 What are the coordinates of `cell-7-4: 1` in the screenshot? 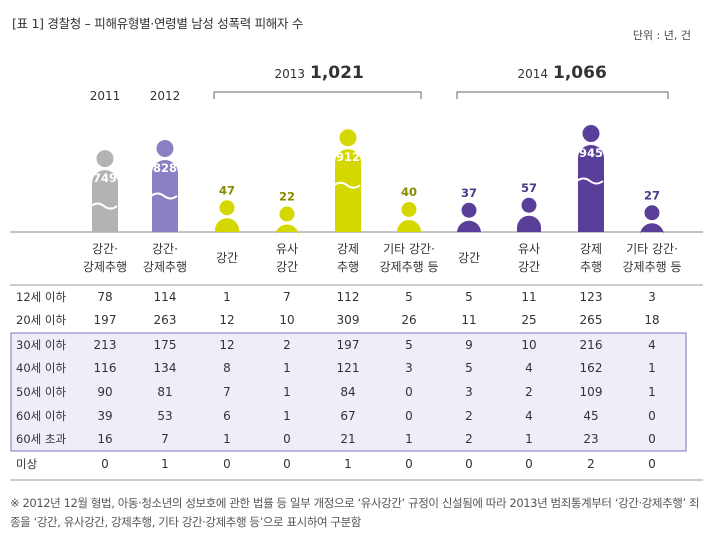 It's located at (348, 464).